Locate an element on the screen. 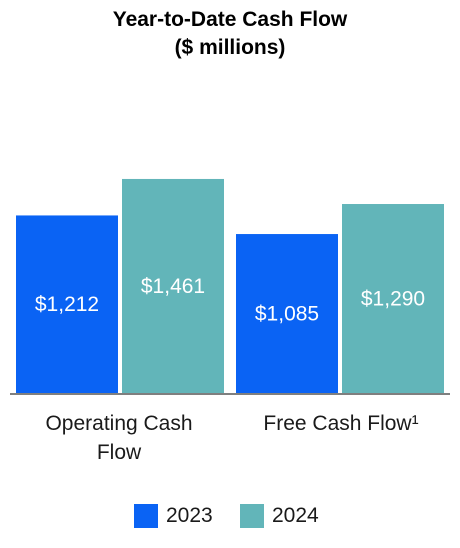 Image resolution: width=460 pixels, height=548 pixels. legend-label-2024: 2024 is located at coordinates (295, 515).